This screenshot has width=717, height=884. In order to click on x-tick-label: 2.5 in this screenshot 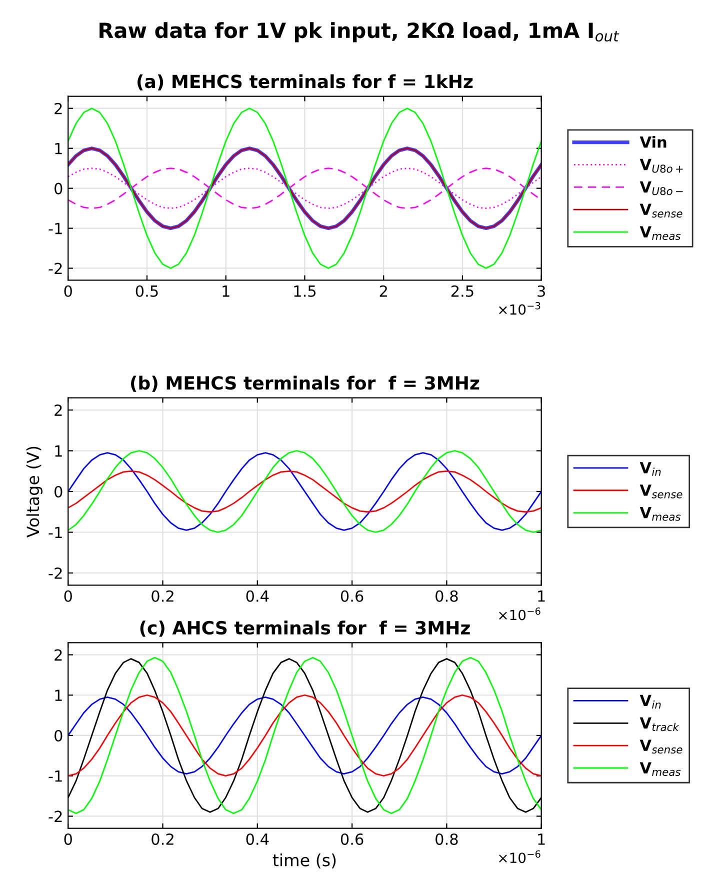, I will do `click(462, 291)`.